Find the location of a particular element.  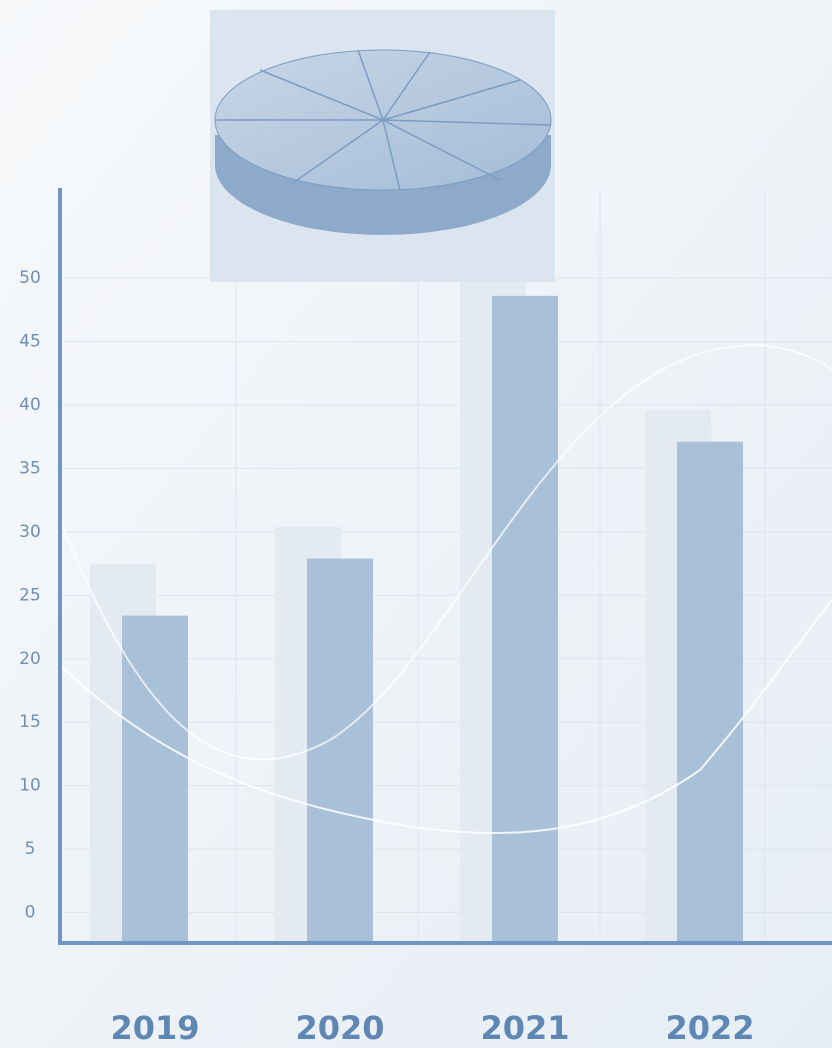

y-tick-label: 5 is located at coordinates (30, 849).